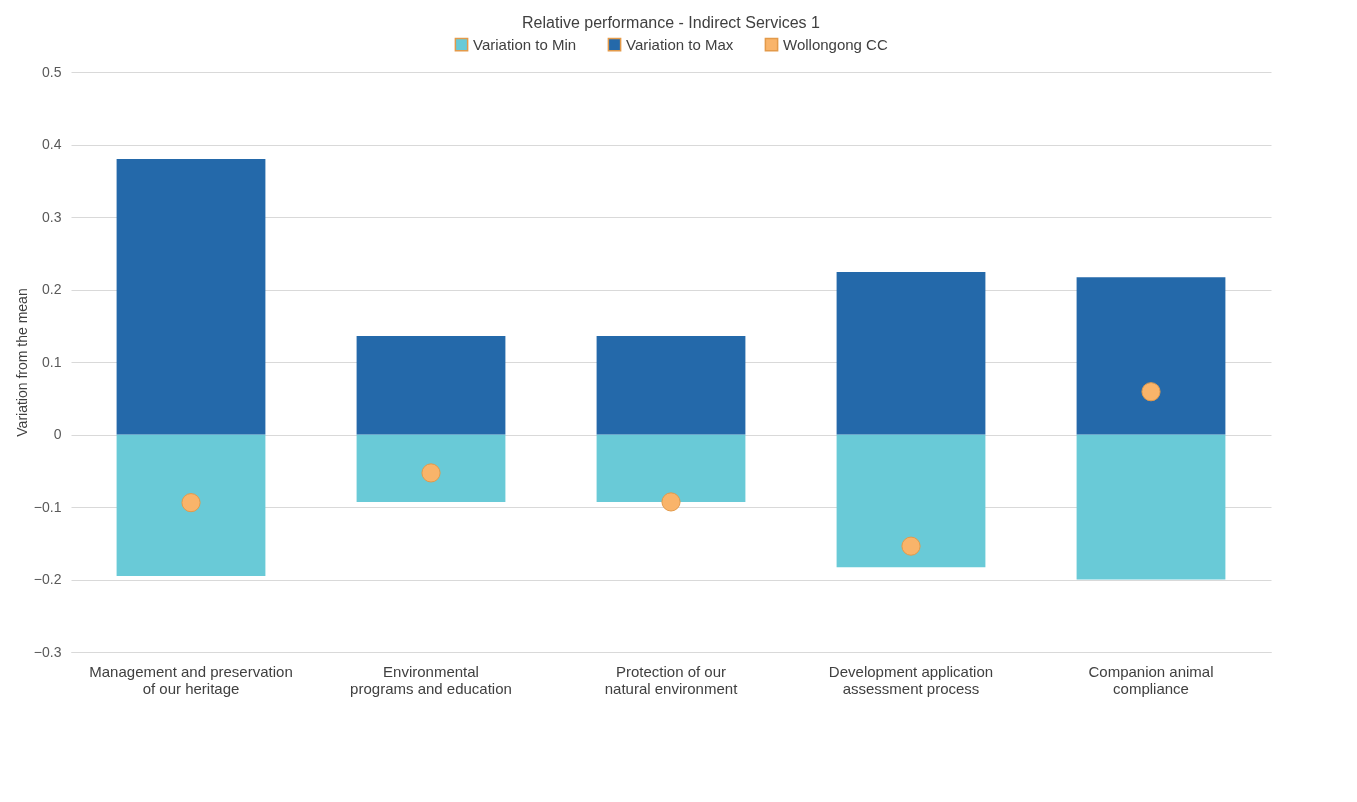  What do you see at coordinates (52, 361) in the screenshot?
I see `y-tick-label: 0.1` at bounding box center [52, 361].